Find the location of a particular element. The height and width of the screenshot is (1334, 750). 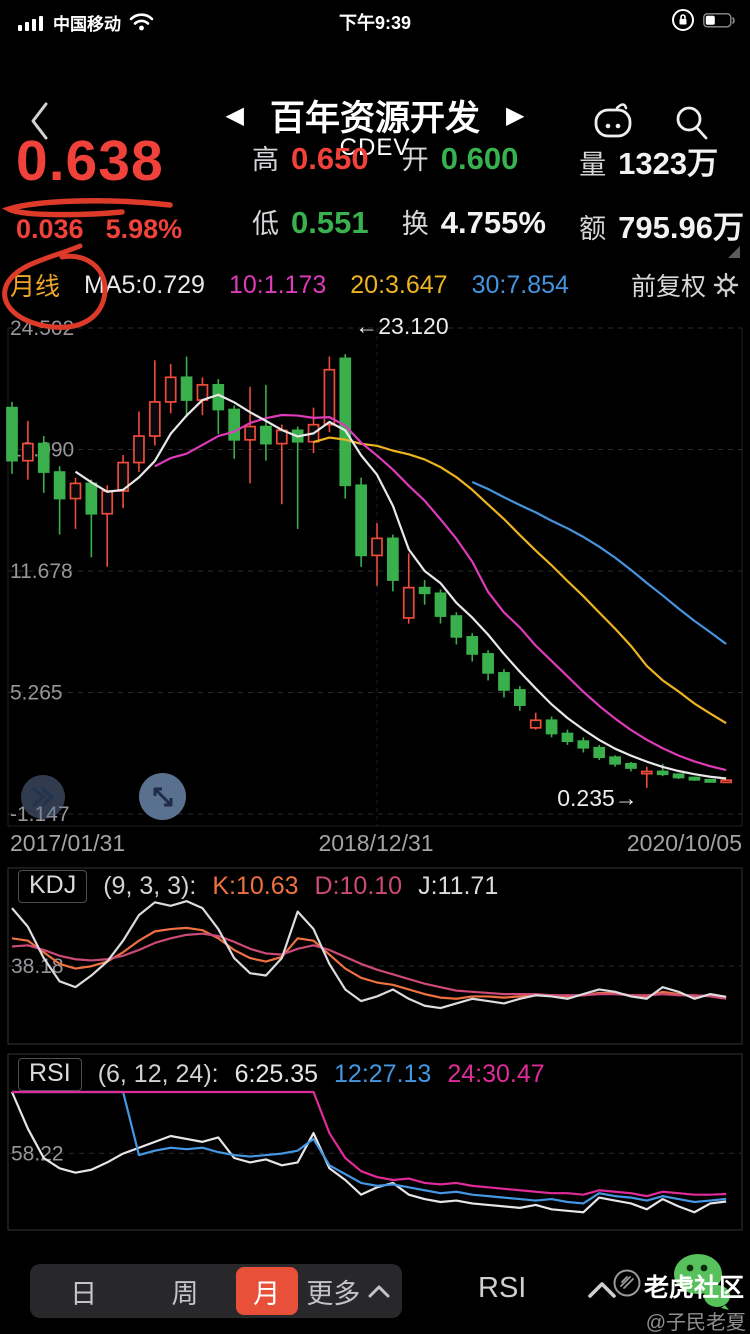

pane-indicator-label: RSI is located at coordinates (502, 1288).